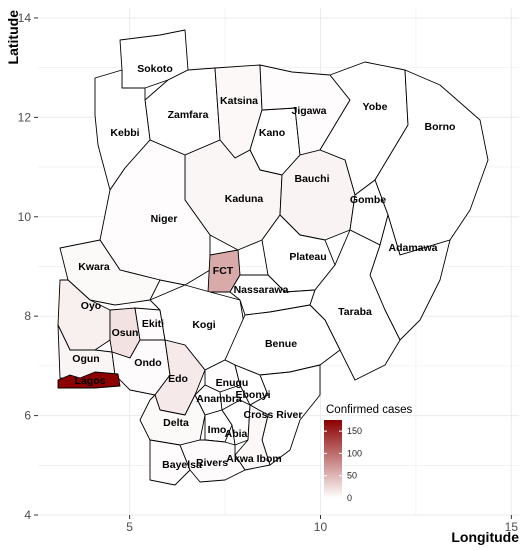  I want to click on x-tick-label: 15, so click(512, 527).